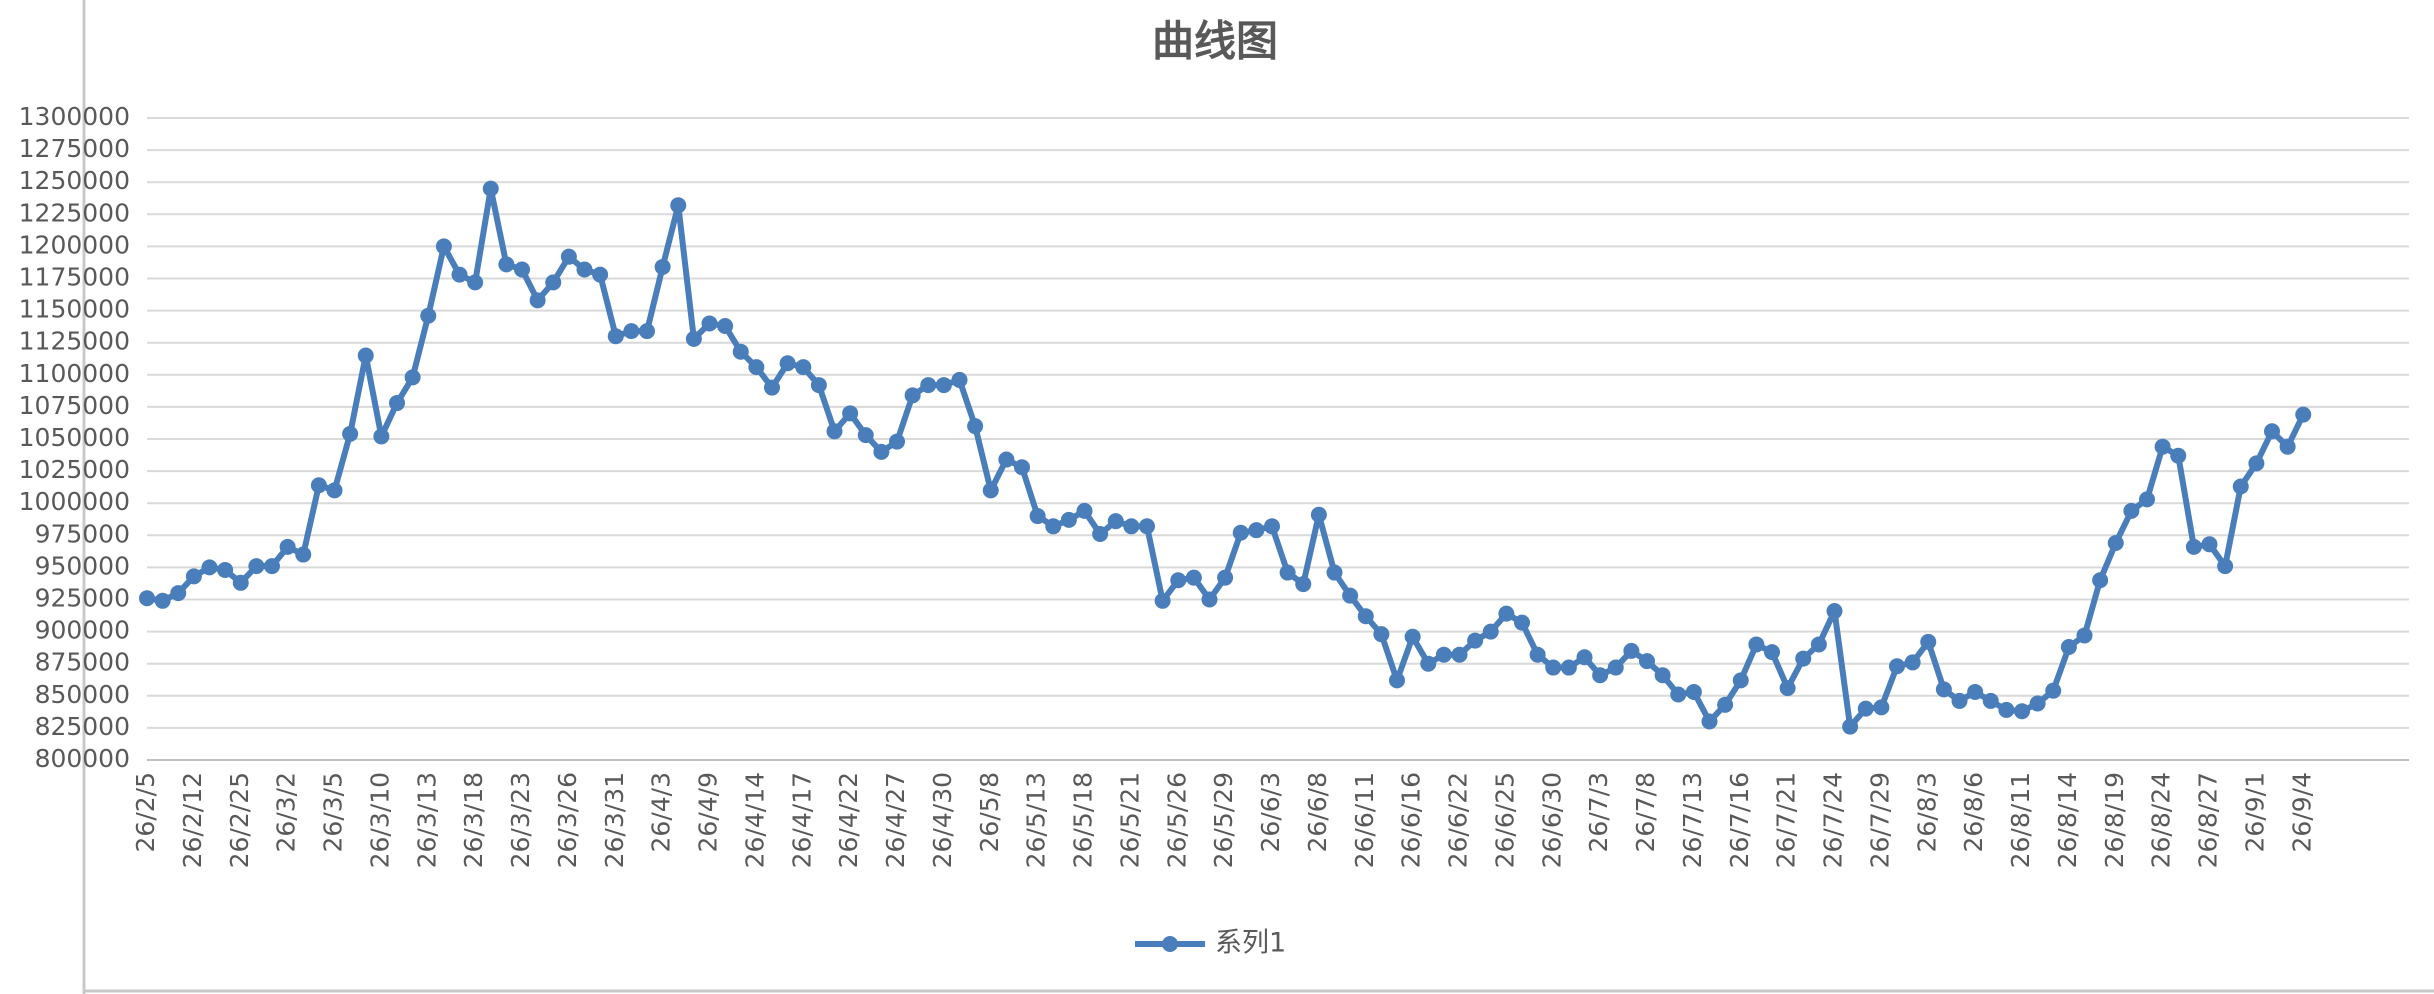 The height and width of the screenshot is (994, 2434). What do you see at coordinates (74, 405) in the screenshot?
I see `y-tick-label: 1075000` at bounding box center [74, 405].